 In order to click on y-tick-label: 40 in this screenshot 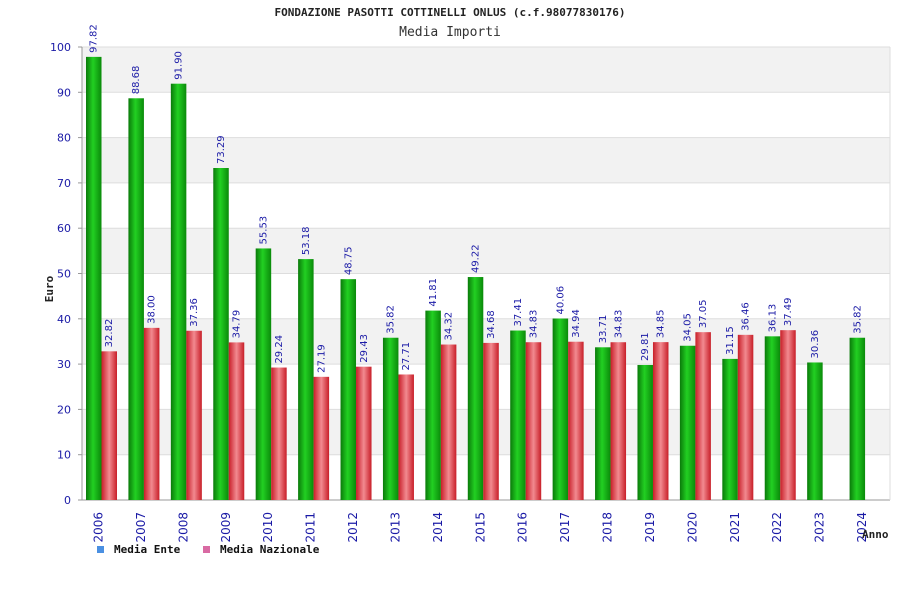, I will do `click(64, 319)`.